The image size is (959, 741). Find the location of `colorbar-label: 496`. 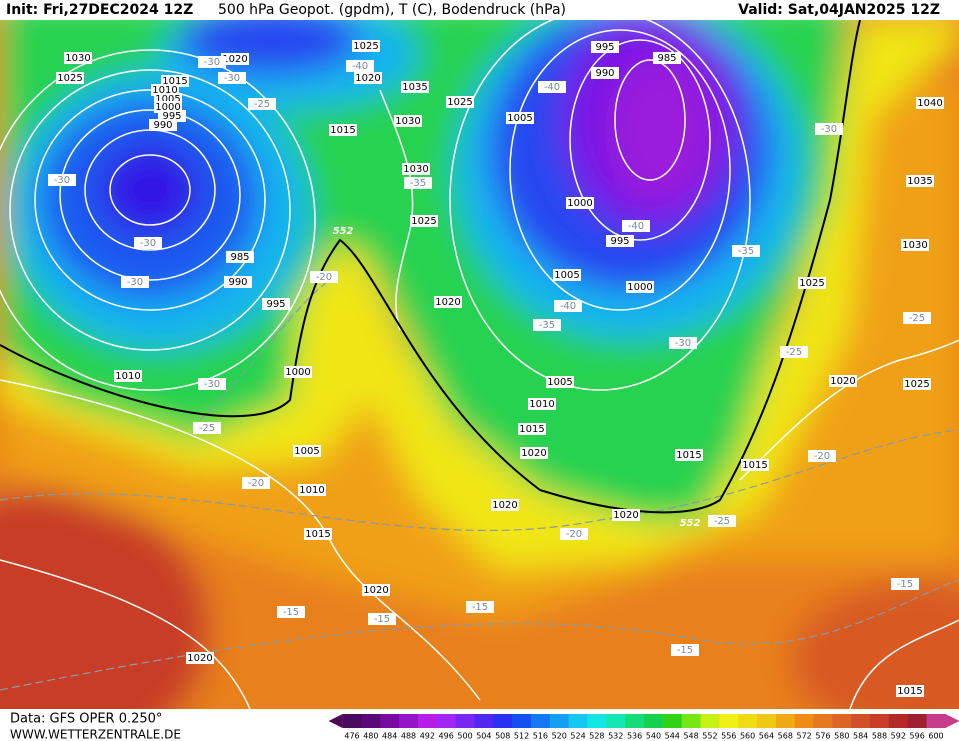

colorbar-label: 496 is located at coordinates (446, 736).